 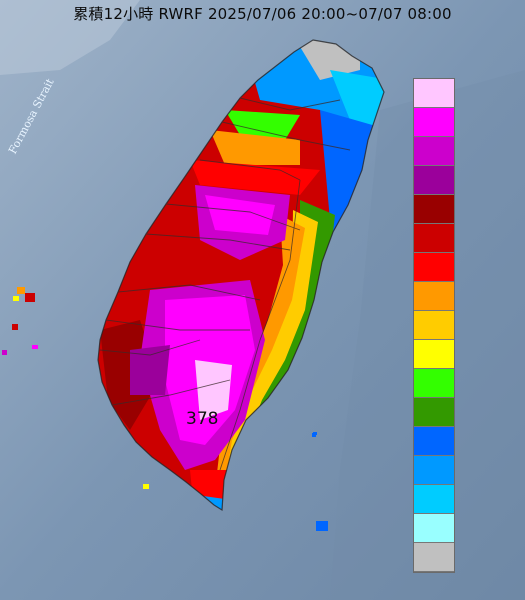 What do you see at coordinates (262, 14) in the screenshot?
I see `map-title: 累積12小時 RWRF 2025/07/06 20:00~07/07 08:00` at bounding box center [262, 14].